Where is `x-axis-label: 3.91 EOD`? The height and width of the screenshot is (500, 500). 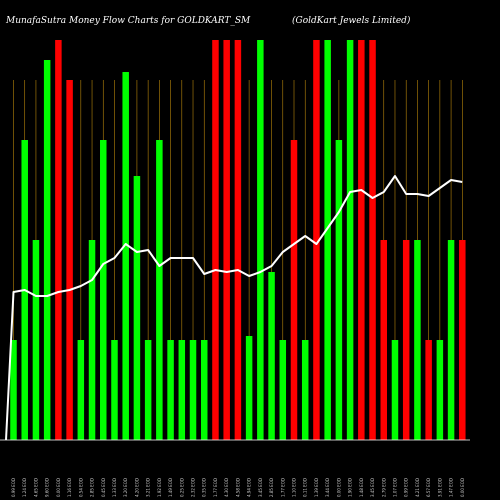
x-axis-label: 3.91 EOD is located at coordinates (439, 487).